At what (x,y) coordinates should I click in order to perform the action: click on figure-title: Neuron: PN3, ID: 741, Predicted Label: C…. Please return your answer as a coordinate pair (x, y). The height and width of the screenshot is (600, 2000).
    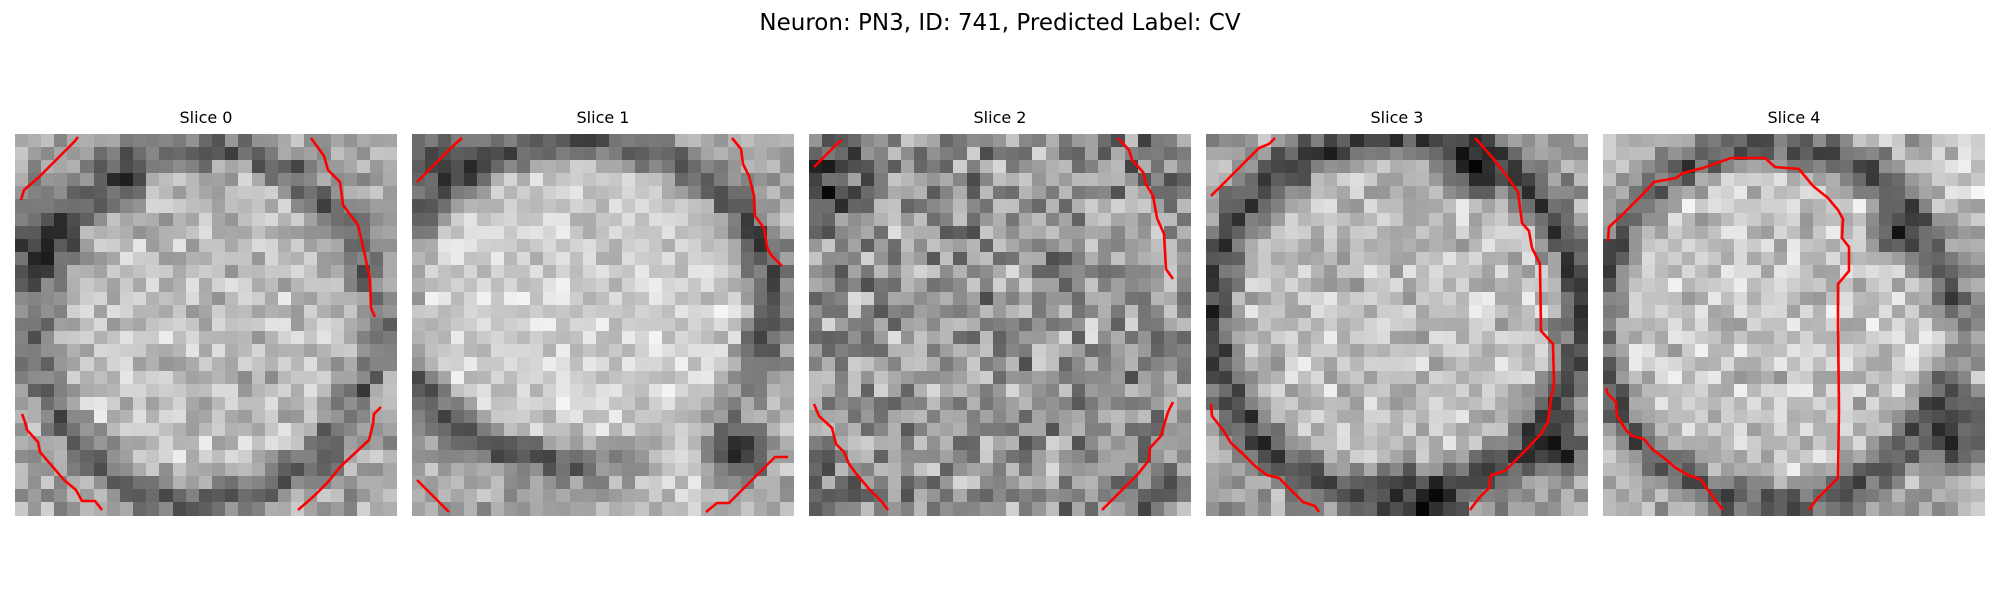
    Looking at the image, I should click on (1000, 23).